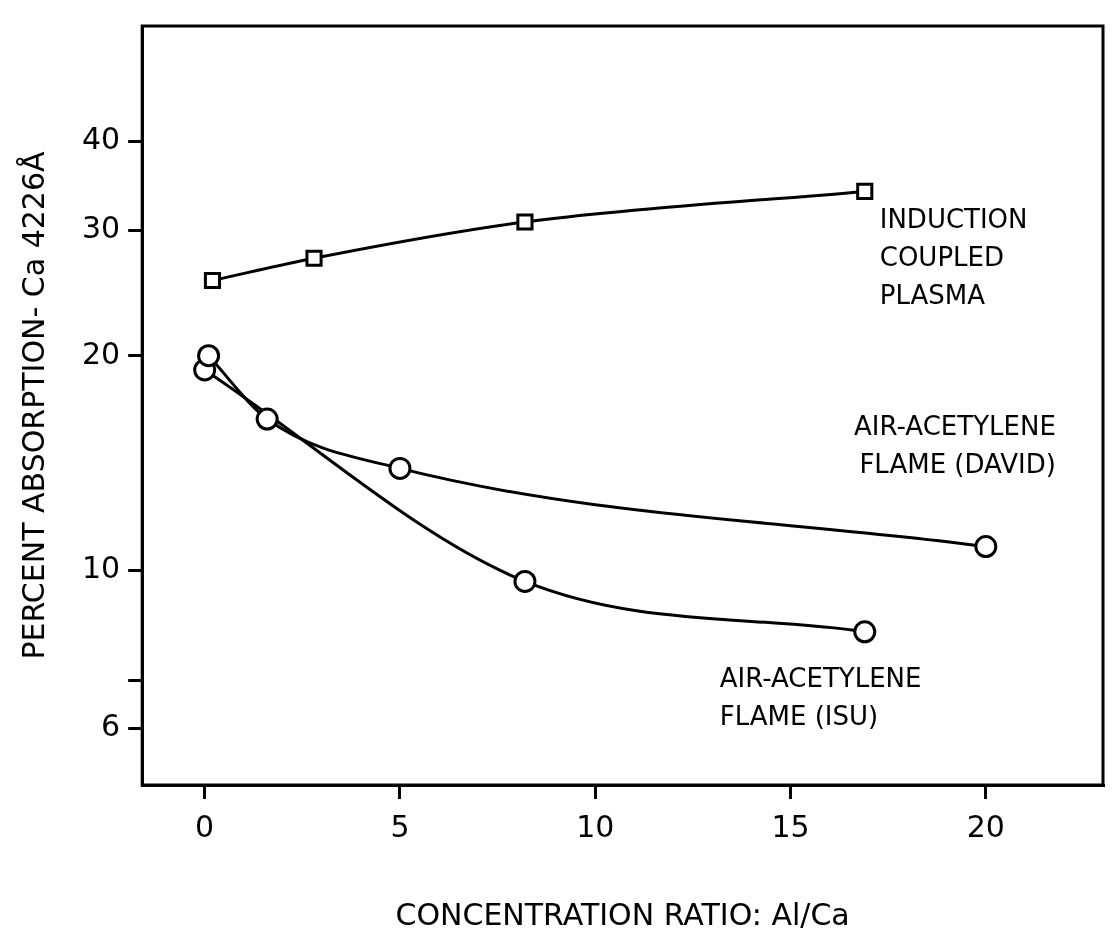 Image resolution: width=1116 pixels, height=949 pixels. What do you see at coordinates (820, 696) in the screenshot?
I see `series-label: AIR-ACETYLENE FLAME (ISU)` at bounding box center [820, 696].